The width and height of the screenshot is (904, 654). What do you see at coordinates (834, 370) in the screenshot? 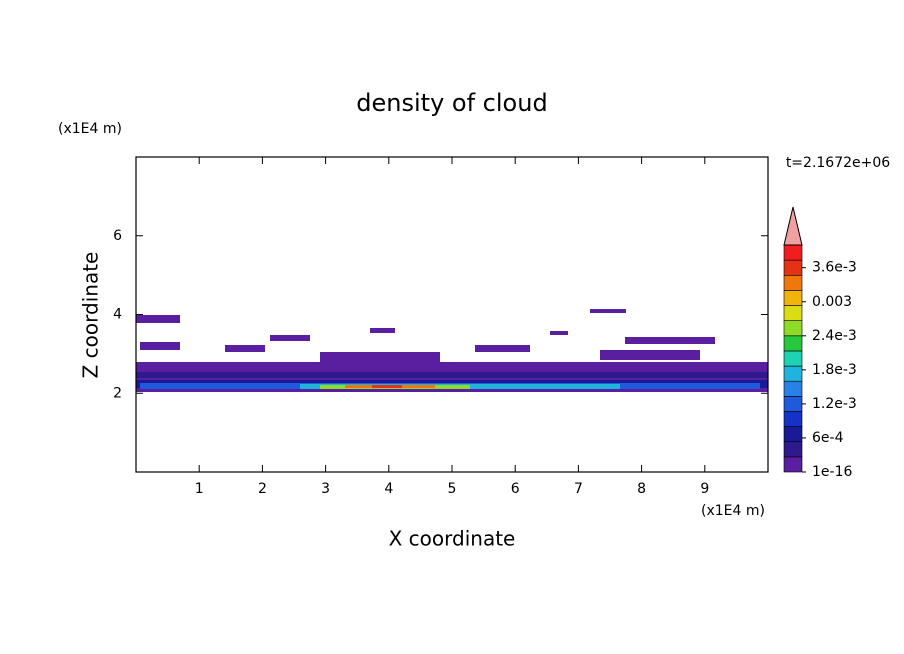
I see `colorbar-label: 1.8e-3` at bounding box center [834, 370].